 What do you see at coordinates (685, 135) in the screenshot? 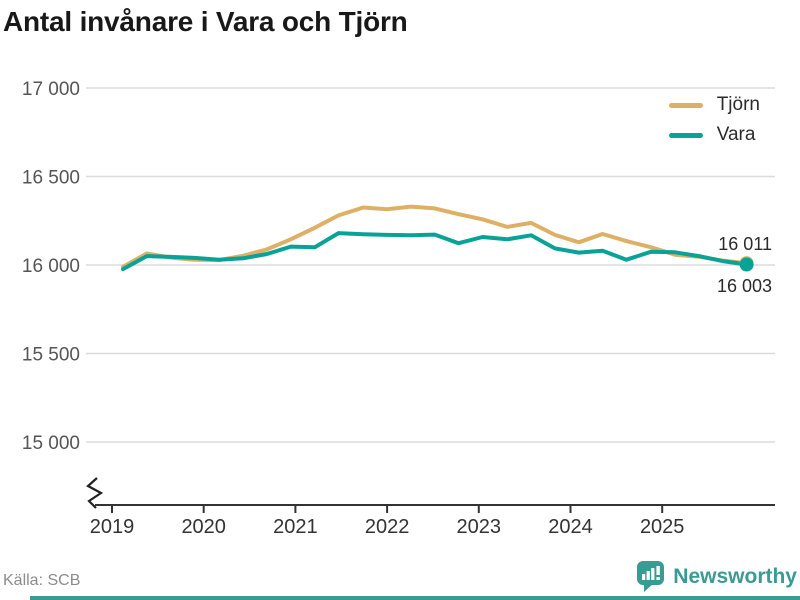
I see `vara-line-swatch` at bounding box center [685, 135].